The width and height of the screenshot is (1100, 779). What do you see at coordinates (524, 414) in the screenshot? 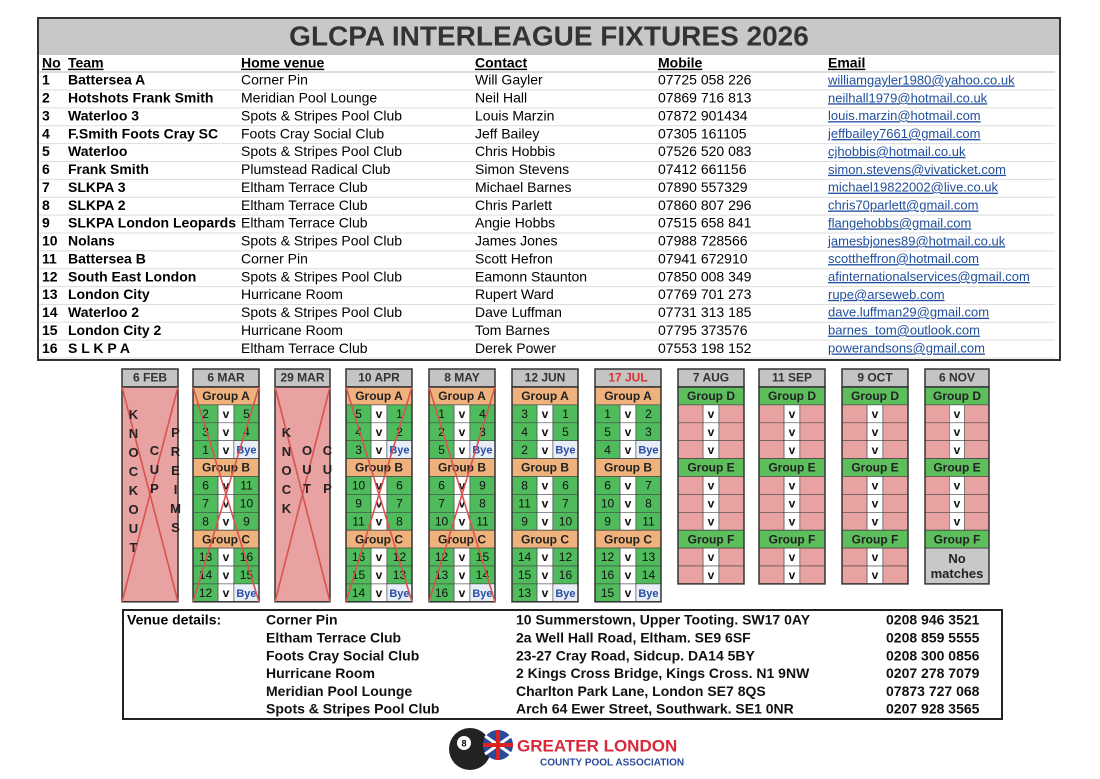
I see `home-team: 3` at bounding box center [524, 414].